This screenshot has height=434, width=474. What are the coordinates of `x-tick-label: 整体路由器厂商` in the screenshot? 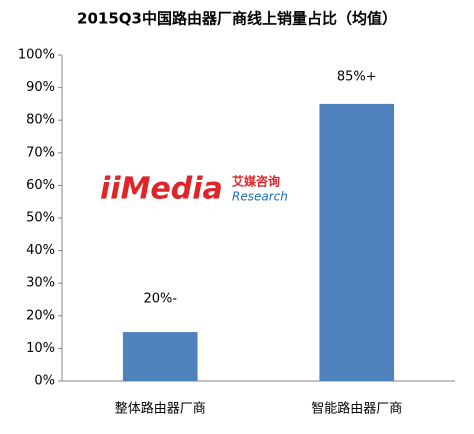 It's located at (160, 409).